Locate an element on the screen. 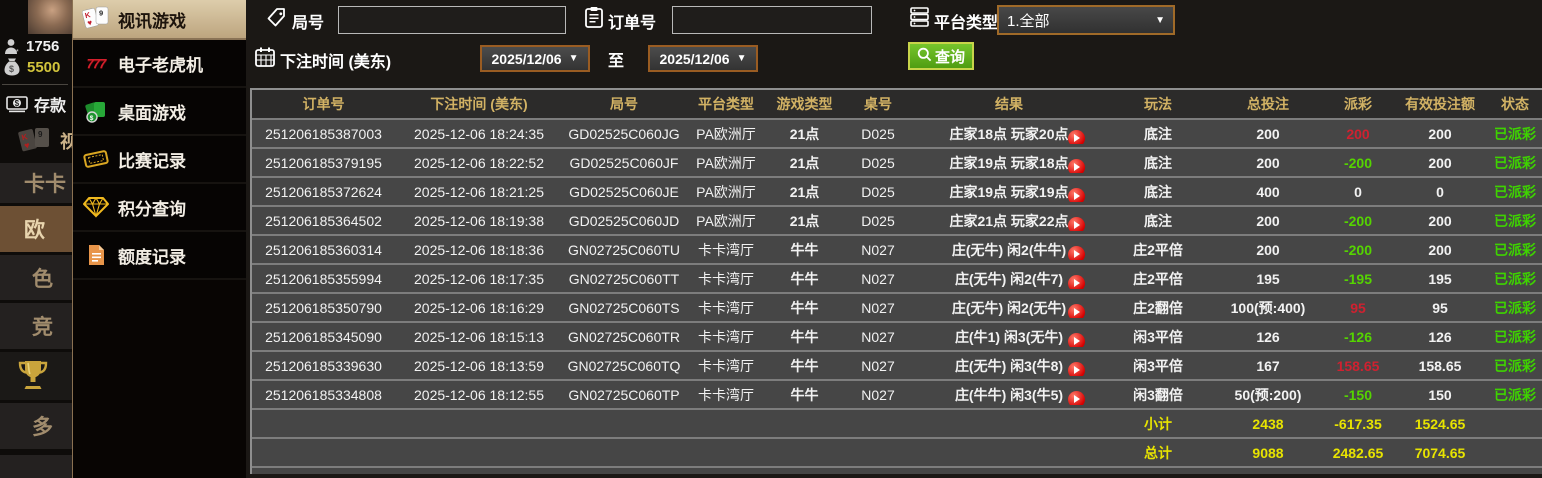 Image resolution: width=1542 pixels, height=478 pixels. menu-item-video-games: K ♥ 9 视讯游戏 is located at coordinates (159, 20).